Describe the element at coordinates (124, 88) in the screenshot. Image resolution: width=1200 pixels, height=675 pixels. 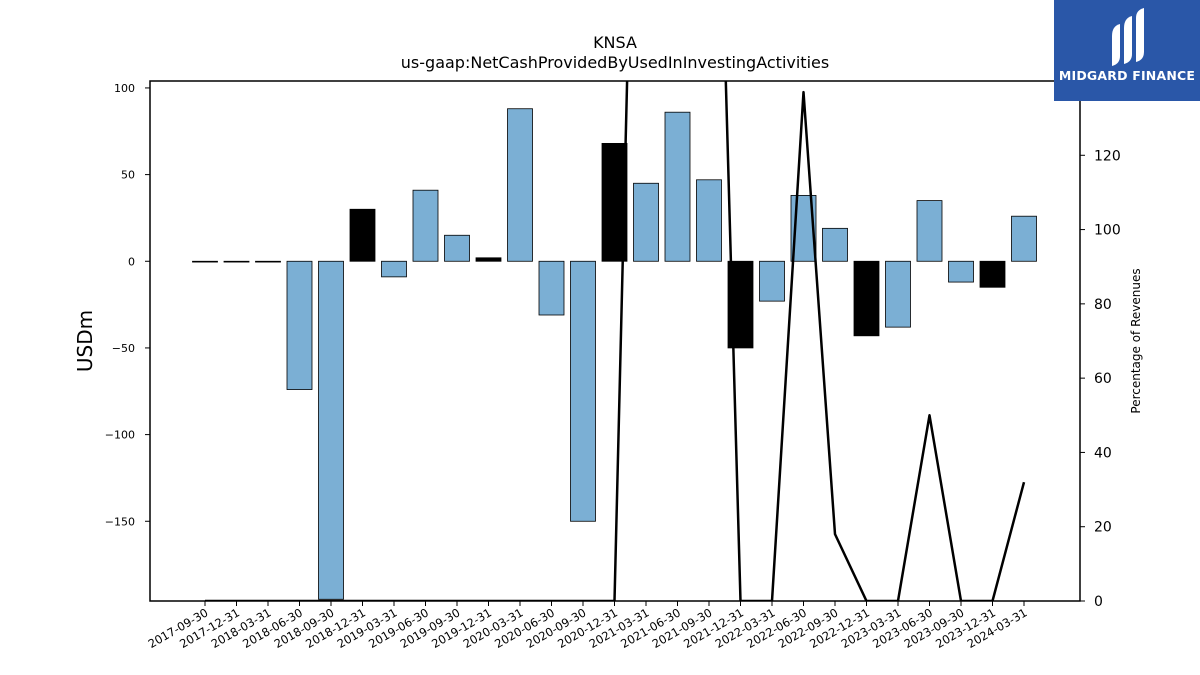
I see `y-tick-label: 100` at that location.